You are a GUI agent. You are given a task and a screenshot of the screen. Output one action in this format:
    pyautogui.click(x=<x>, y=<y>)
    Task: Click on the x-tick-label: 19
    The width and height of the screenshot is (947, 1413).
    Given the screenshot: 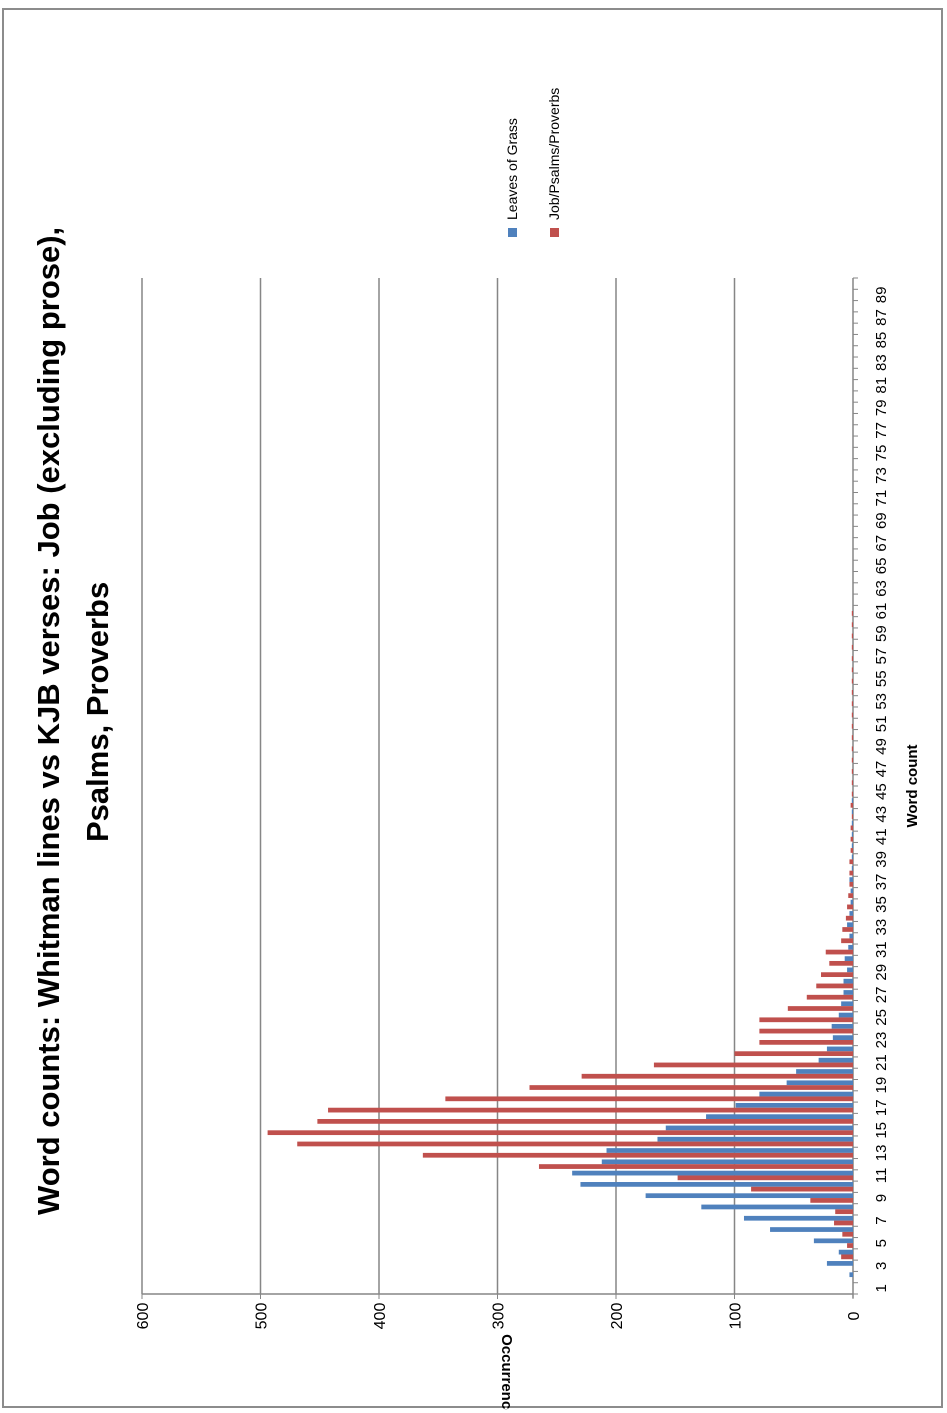 What is the action you would take?
    pyautogui.click(x=881, y=1085)
    